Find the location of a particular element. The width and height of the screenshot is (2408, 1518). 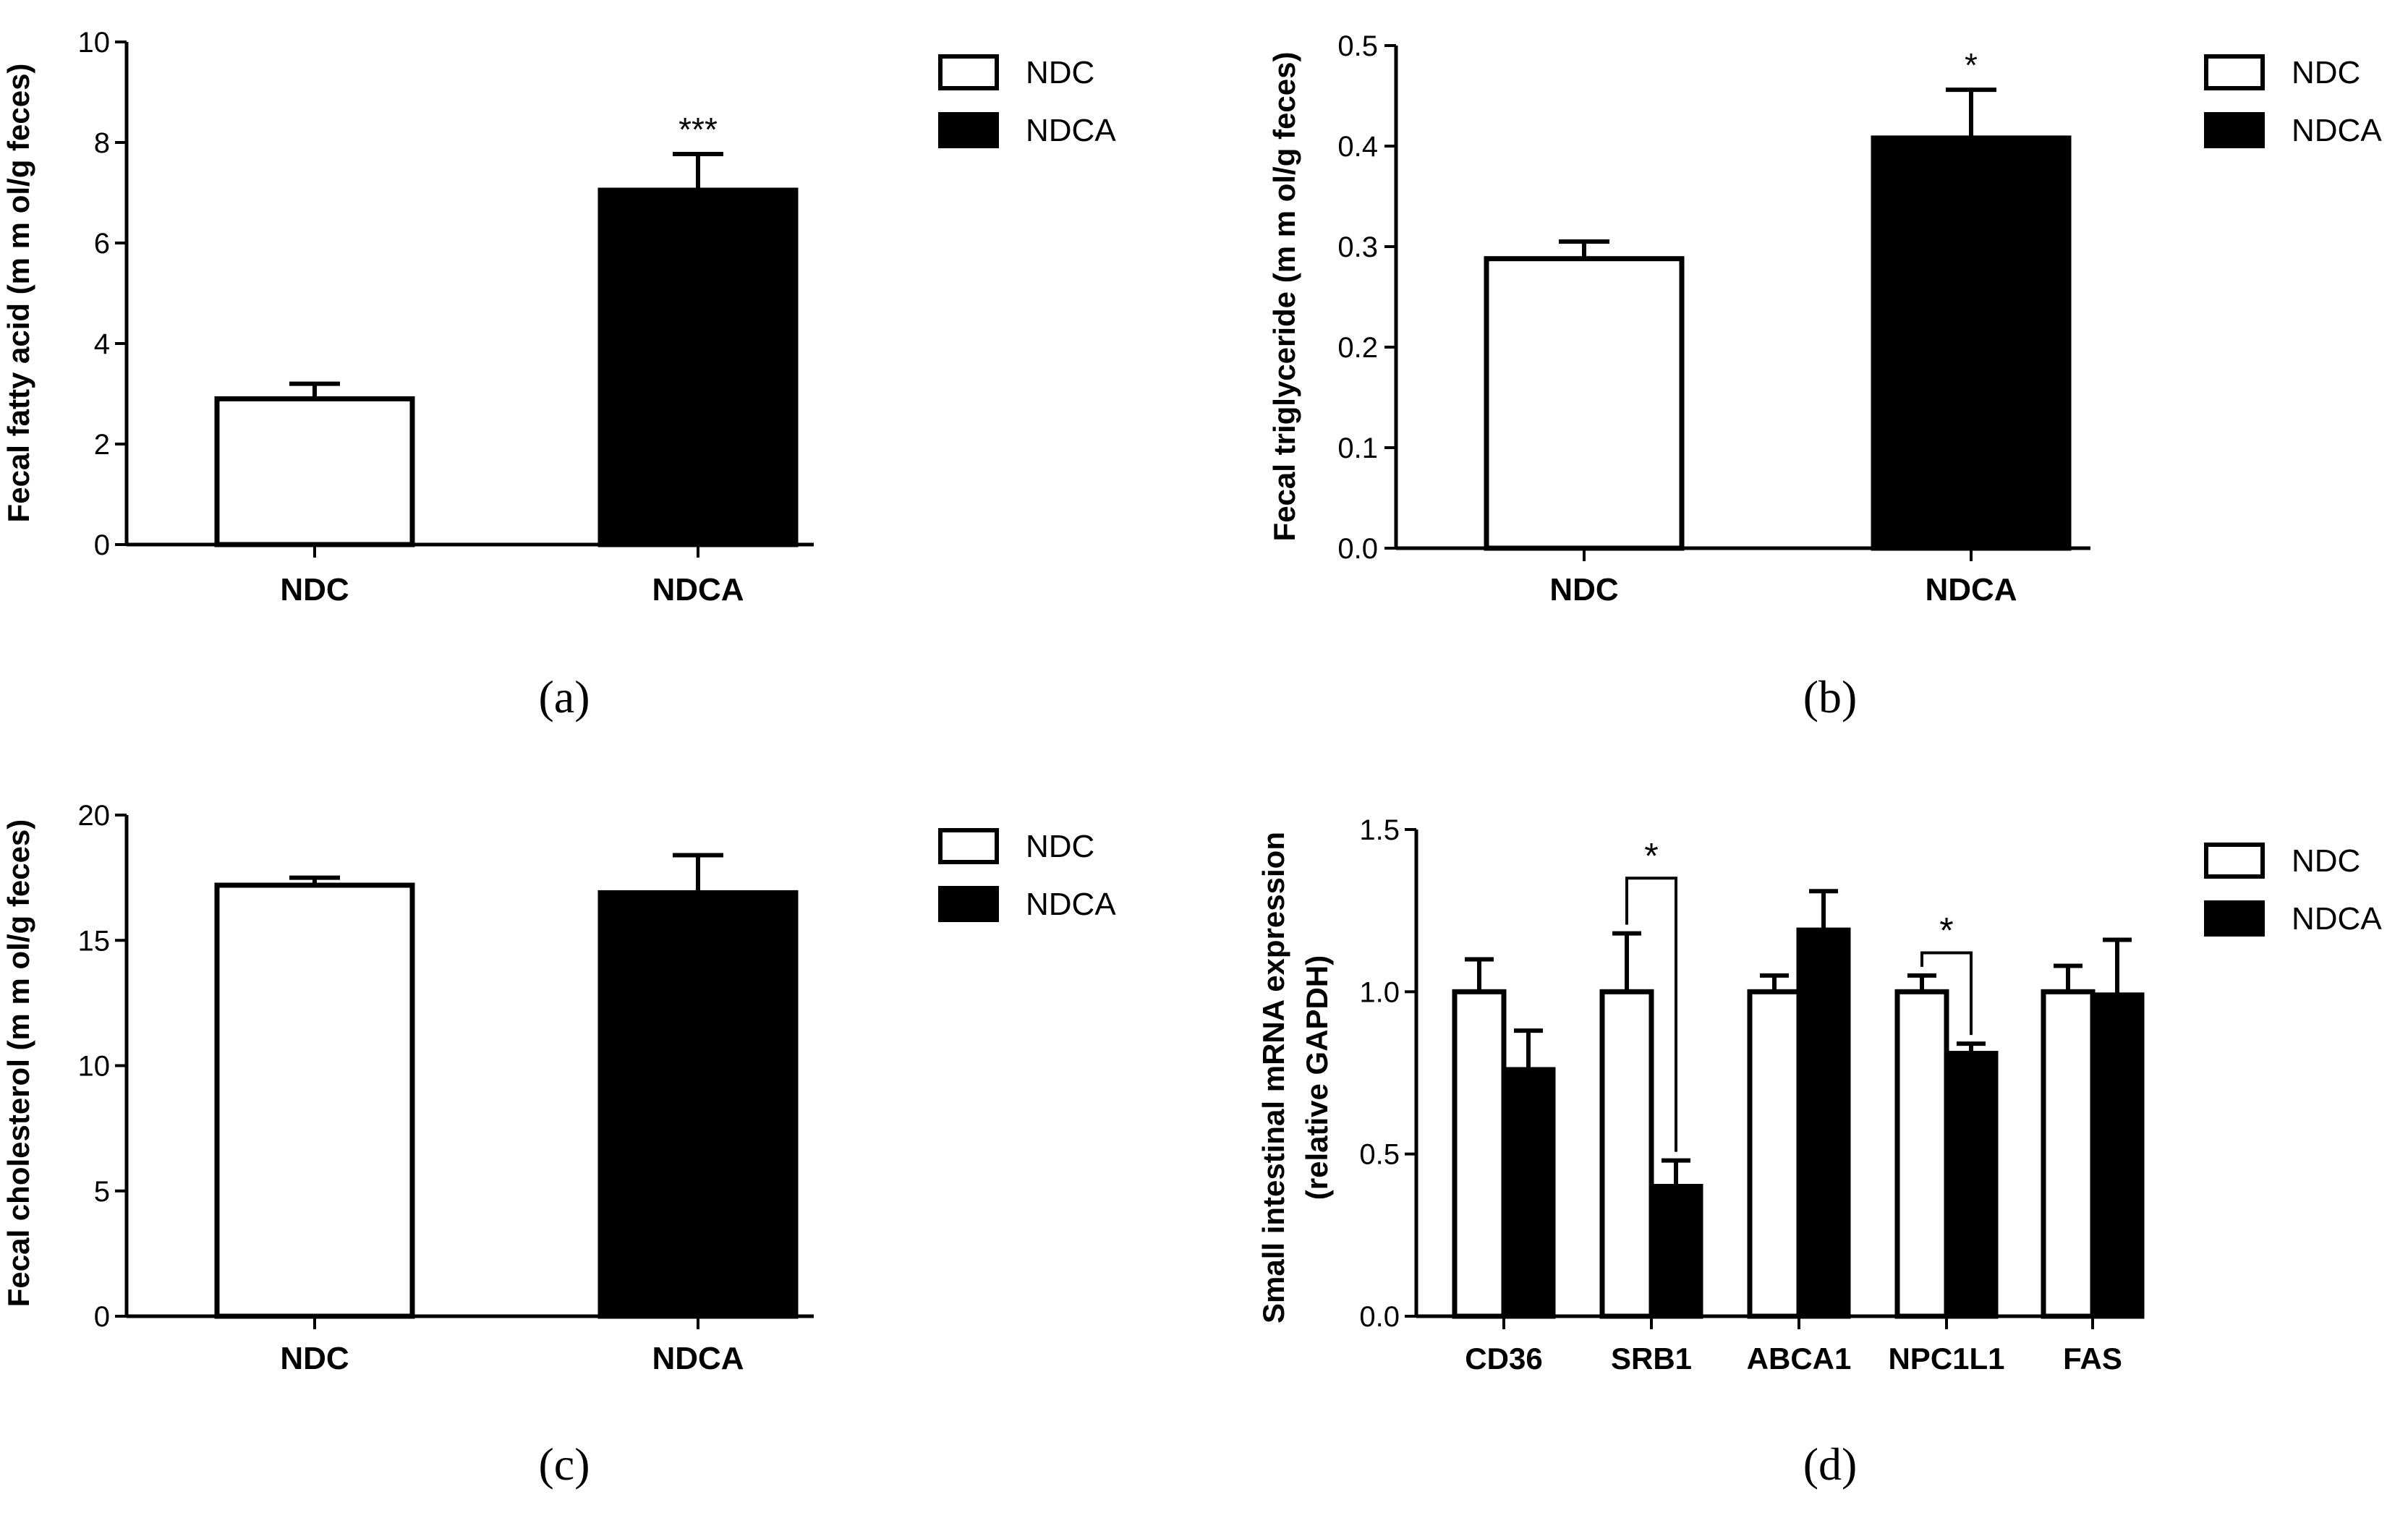

panel-label: (c) is located at coordinates (564, 1464).